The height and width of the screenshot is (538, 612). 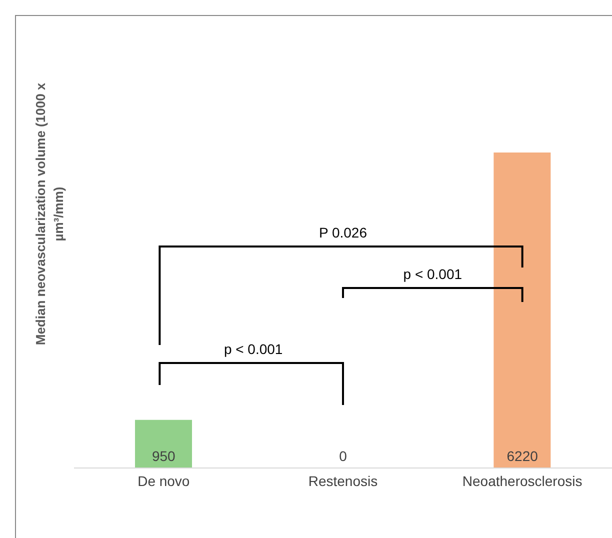 I want to click on x-tick-label: Restenosis, so click(x=343, y=480).